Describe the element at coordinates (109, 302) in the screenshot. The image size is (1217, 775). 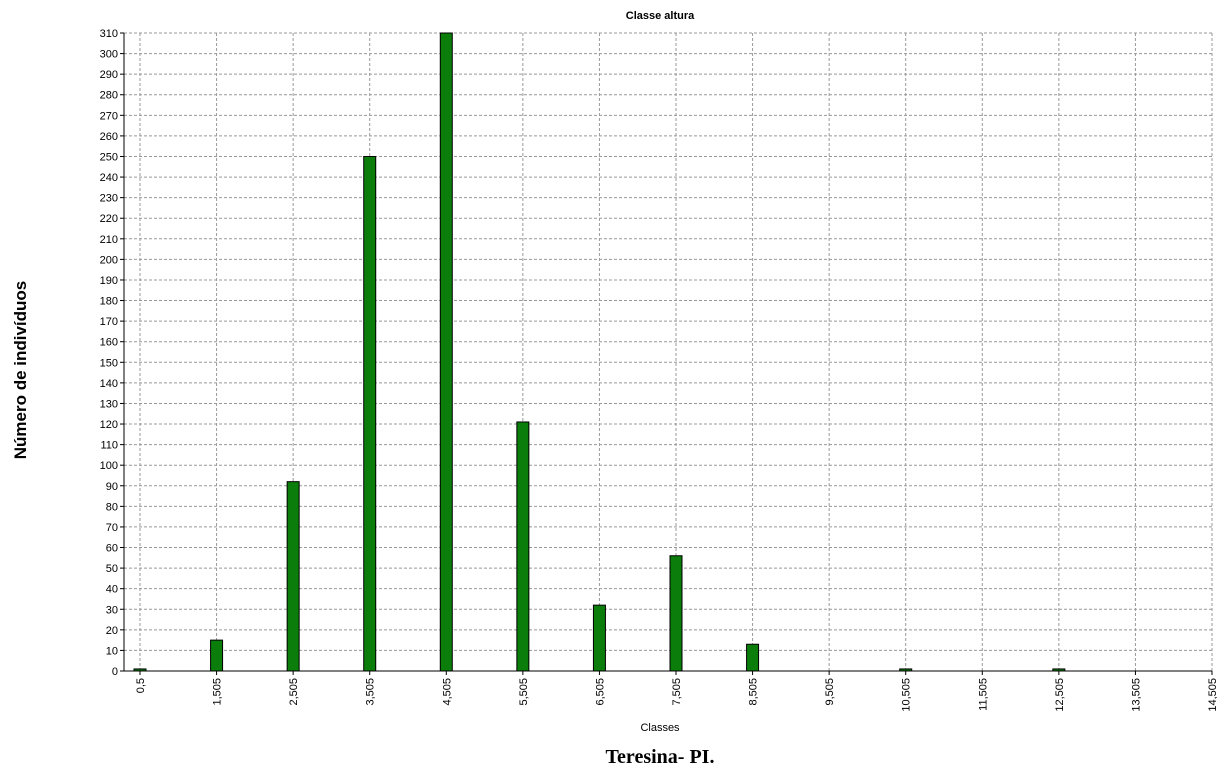
I see `y-tick-label: 180` at that location.